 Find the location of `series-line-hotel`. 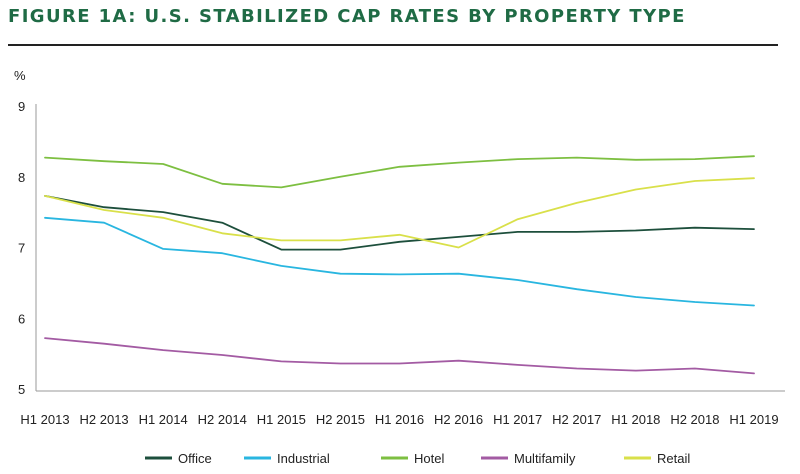

series-line-hotel is located at coordinates (399, 172).